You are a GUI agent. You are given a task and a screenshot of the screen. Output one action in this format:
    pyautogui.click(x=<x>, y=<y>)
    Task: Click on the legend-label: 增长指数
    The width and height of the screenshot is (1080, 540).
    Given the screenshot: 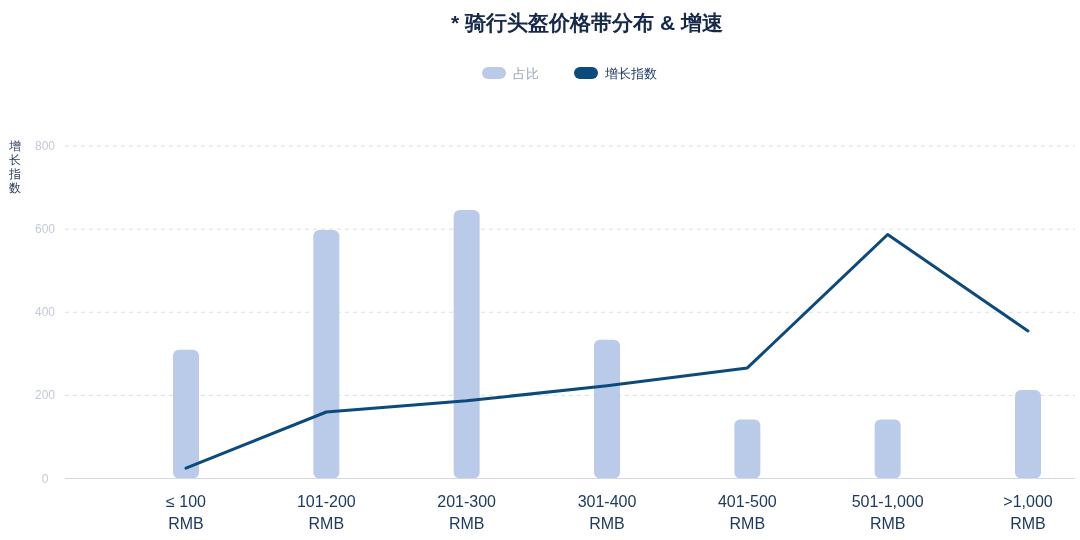 What is the action you would take?
    pyautogui.click(x=630, y=73)
    